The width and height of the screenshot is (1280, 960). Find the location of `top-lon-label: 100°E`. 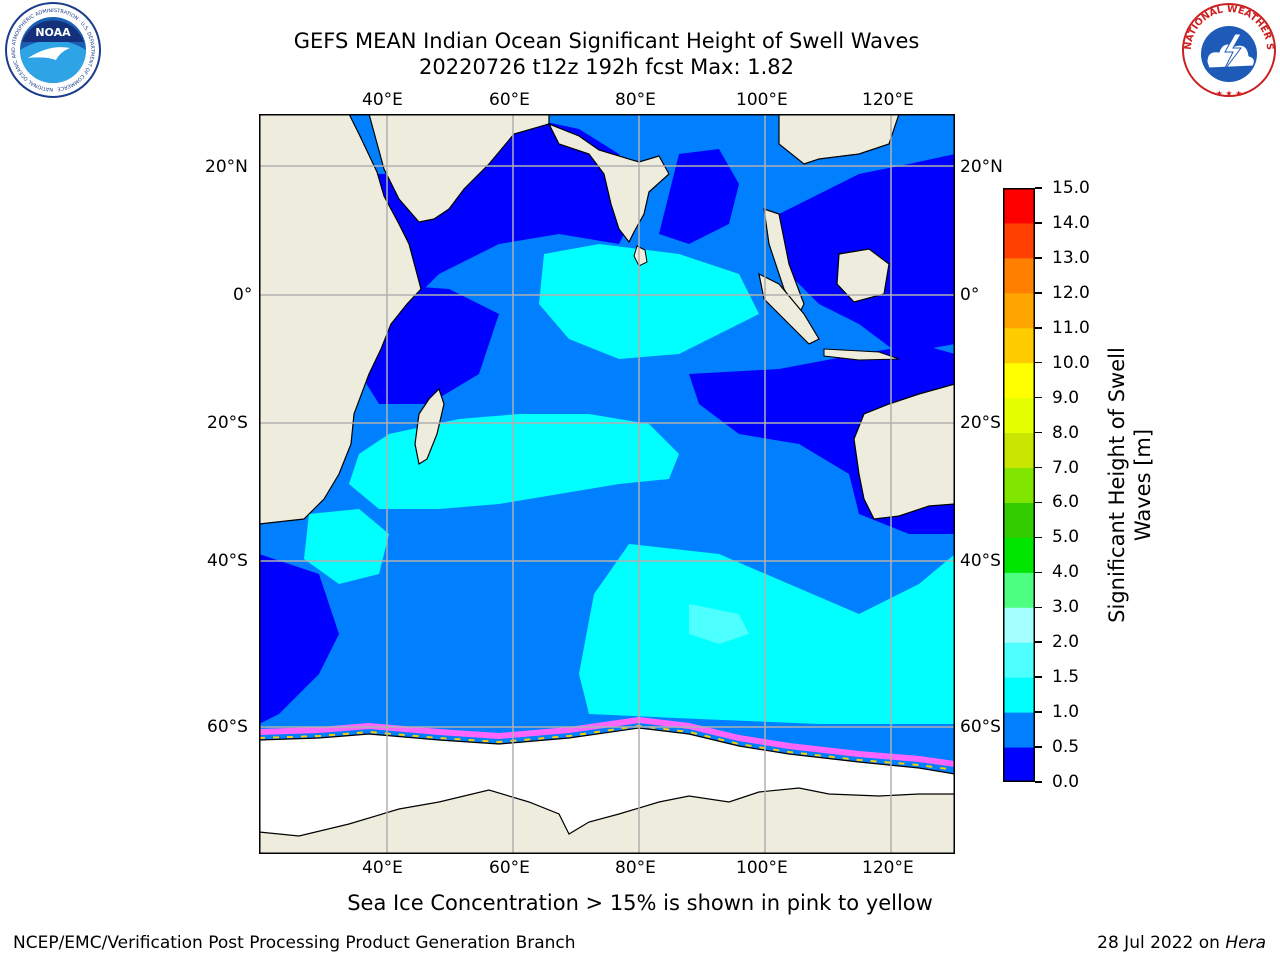

top-lon-label: 100°E is located at coordinates (762, 100).